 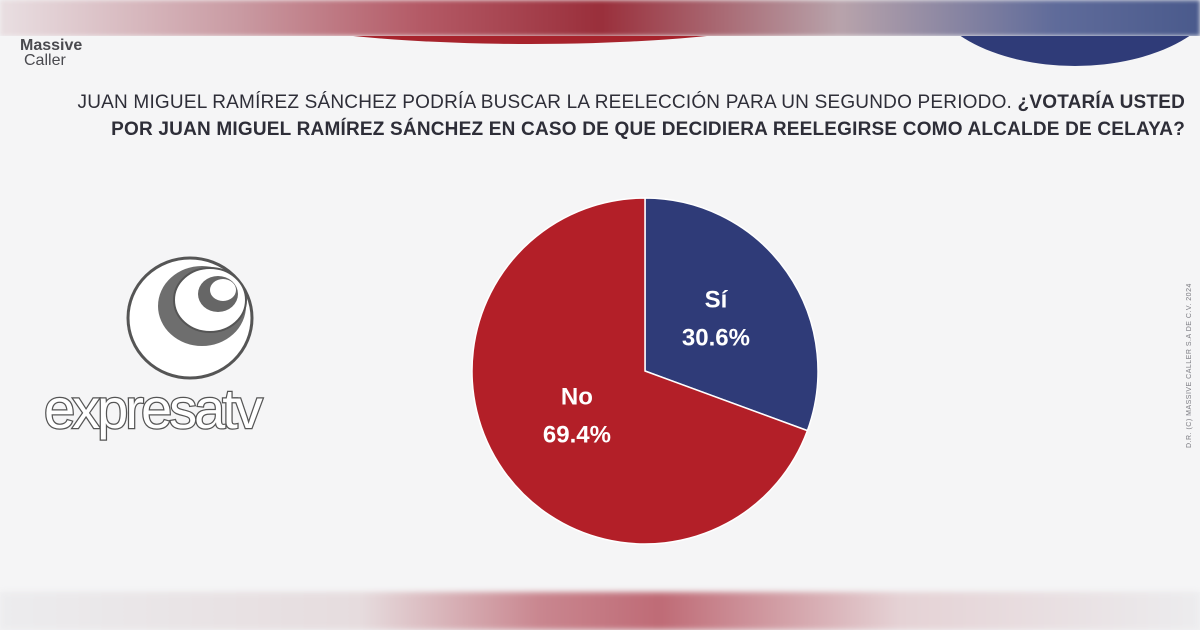 I want to click on pie-label-si: Sí, so click(x=717, y=299).